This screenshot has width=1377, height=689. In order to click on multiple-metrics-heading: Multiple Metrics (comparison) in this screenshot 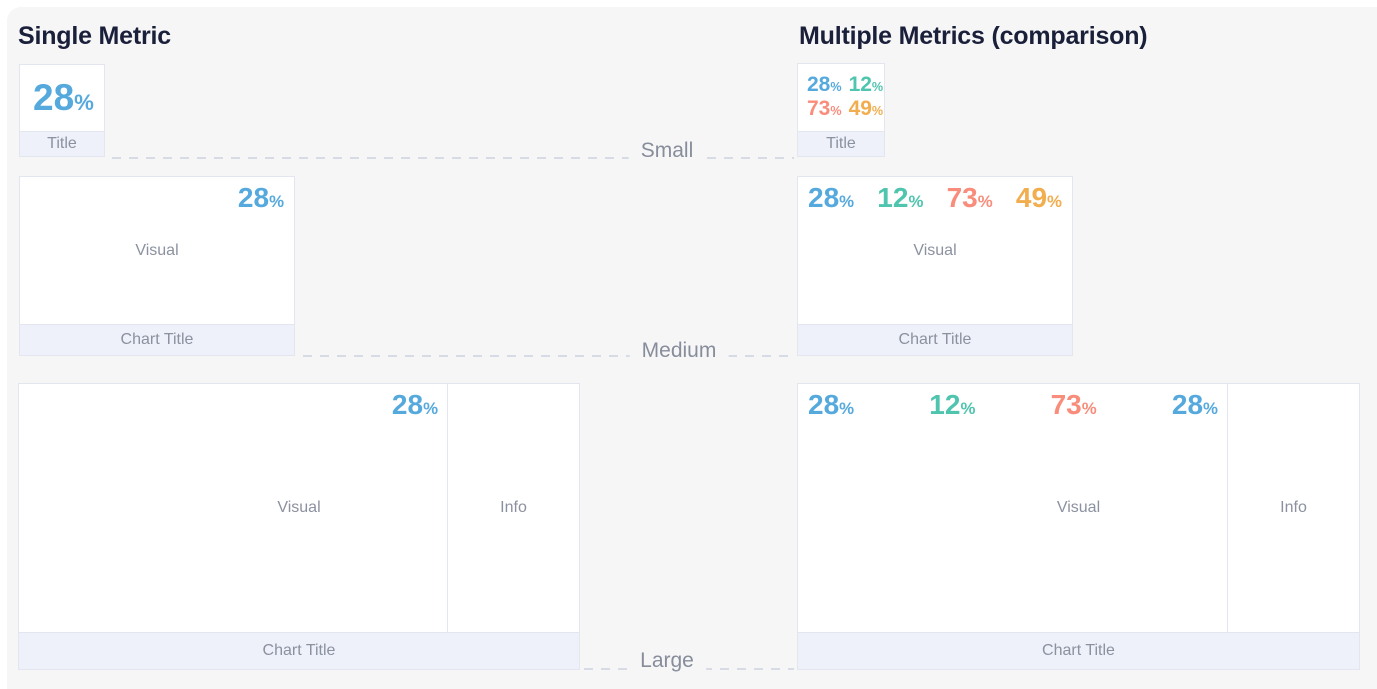, I will do `click(973, 36)`.